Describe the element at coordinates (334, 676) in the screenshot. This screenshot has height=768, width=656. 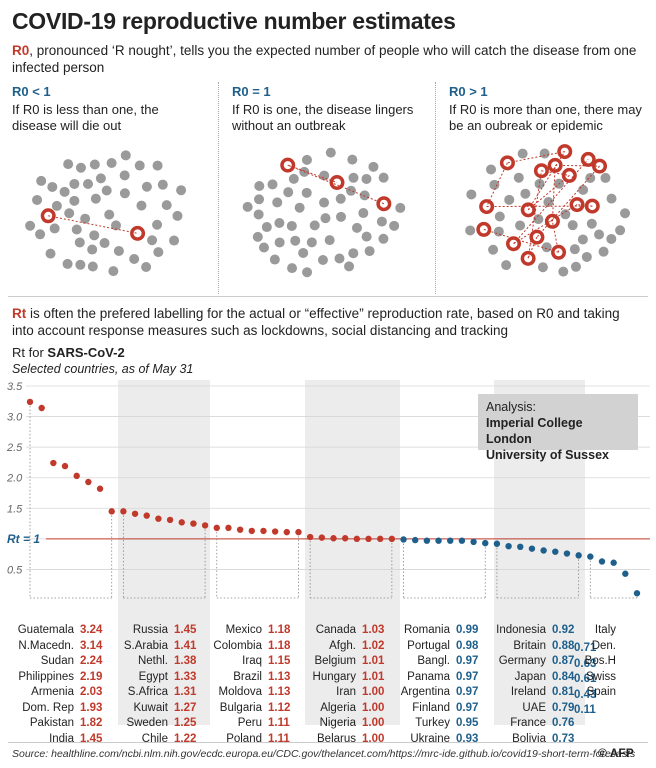
I see `country-name: Hungary` at that location.